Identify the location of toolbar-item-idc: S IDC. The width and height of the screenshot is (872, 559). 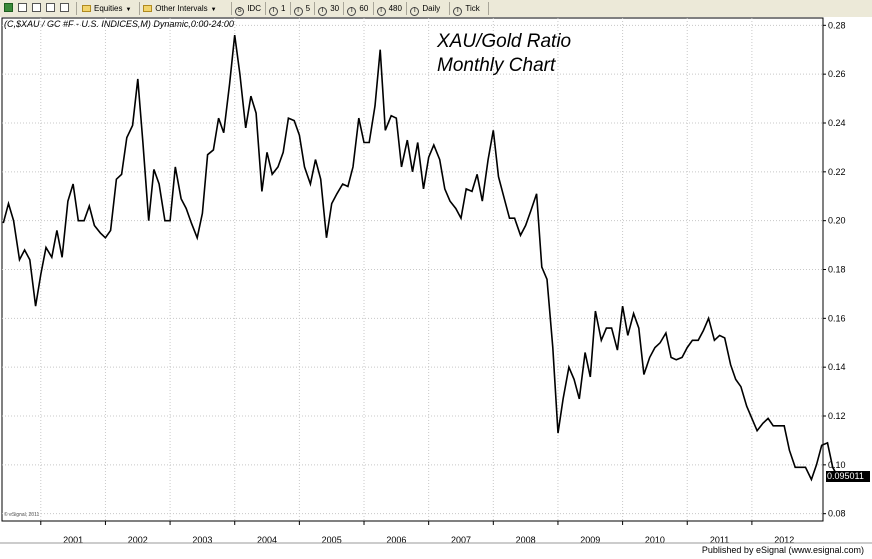
(248, 9).